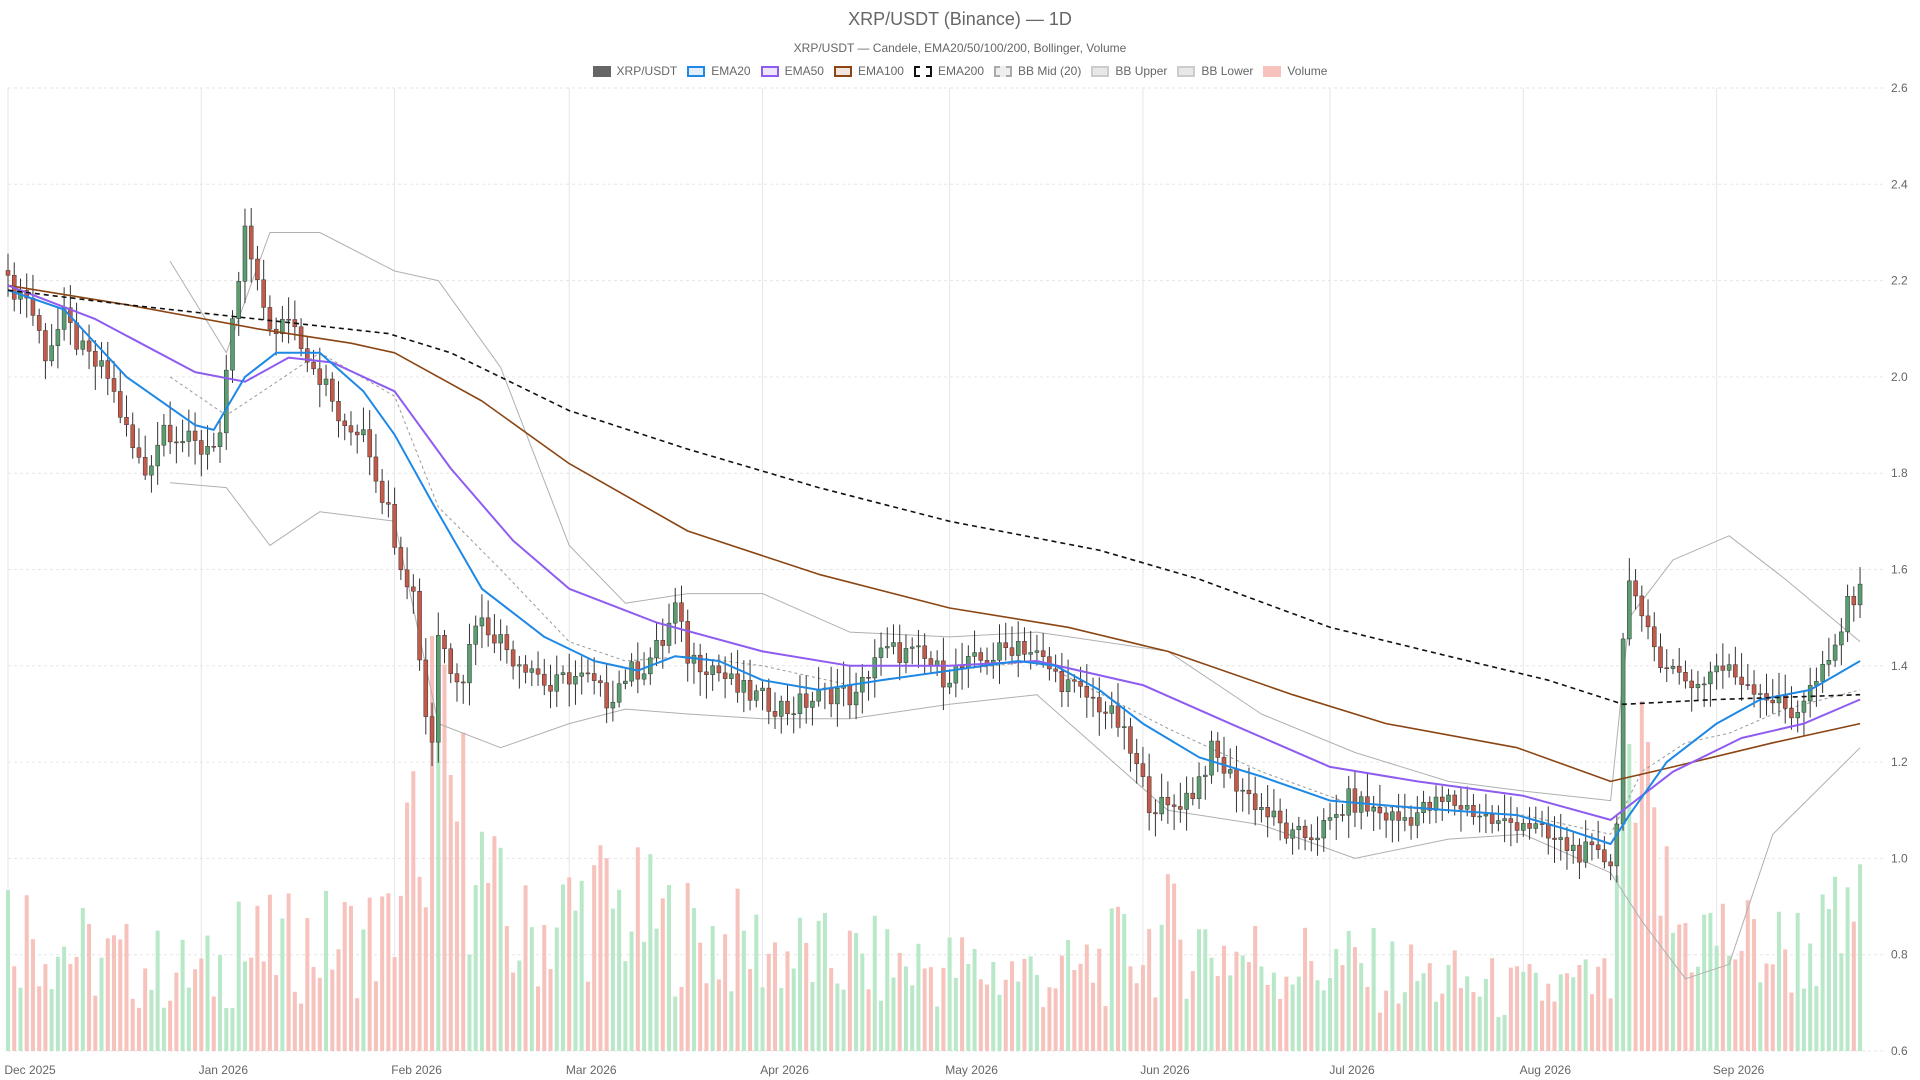  What do you see at coordinates (1295, 71) in the screenshot?
I see `legend-item: Volume` at bounding box center [1295, 71].